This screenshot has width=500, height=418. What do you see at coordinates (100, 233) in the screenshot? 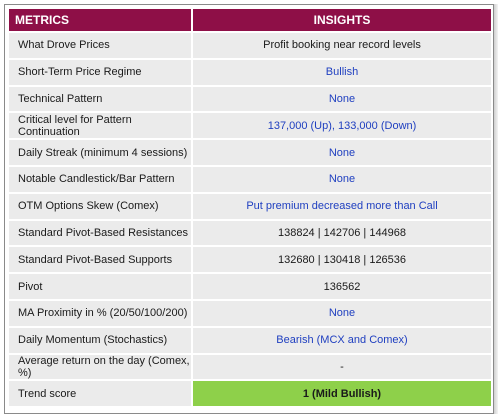
I see `metric-label: Standard Pivot-Based Resistances` at bounding box center [100, 233].